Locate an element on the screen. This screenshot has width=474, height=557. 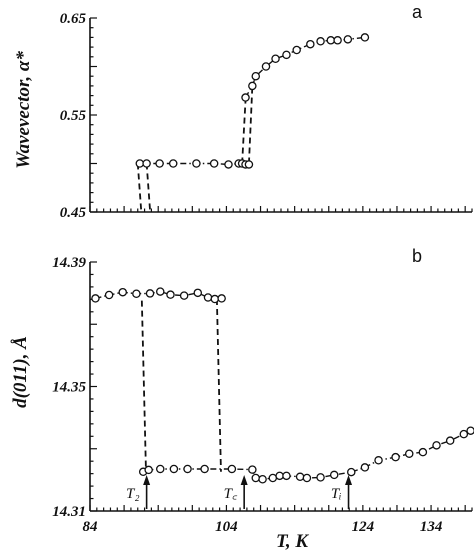
ti-arrow-label: Tᵢ is located at coordinates (336, 494).